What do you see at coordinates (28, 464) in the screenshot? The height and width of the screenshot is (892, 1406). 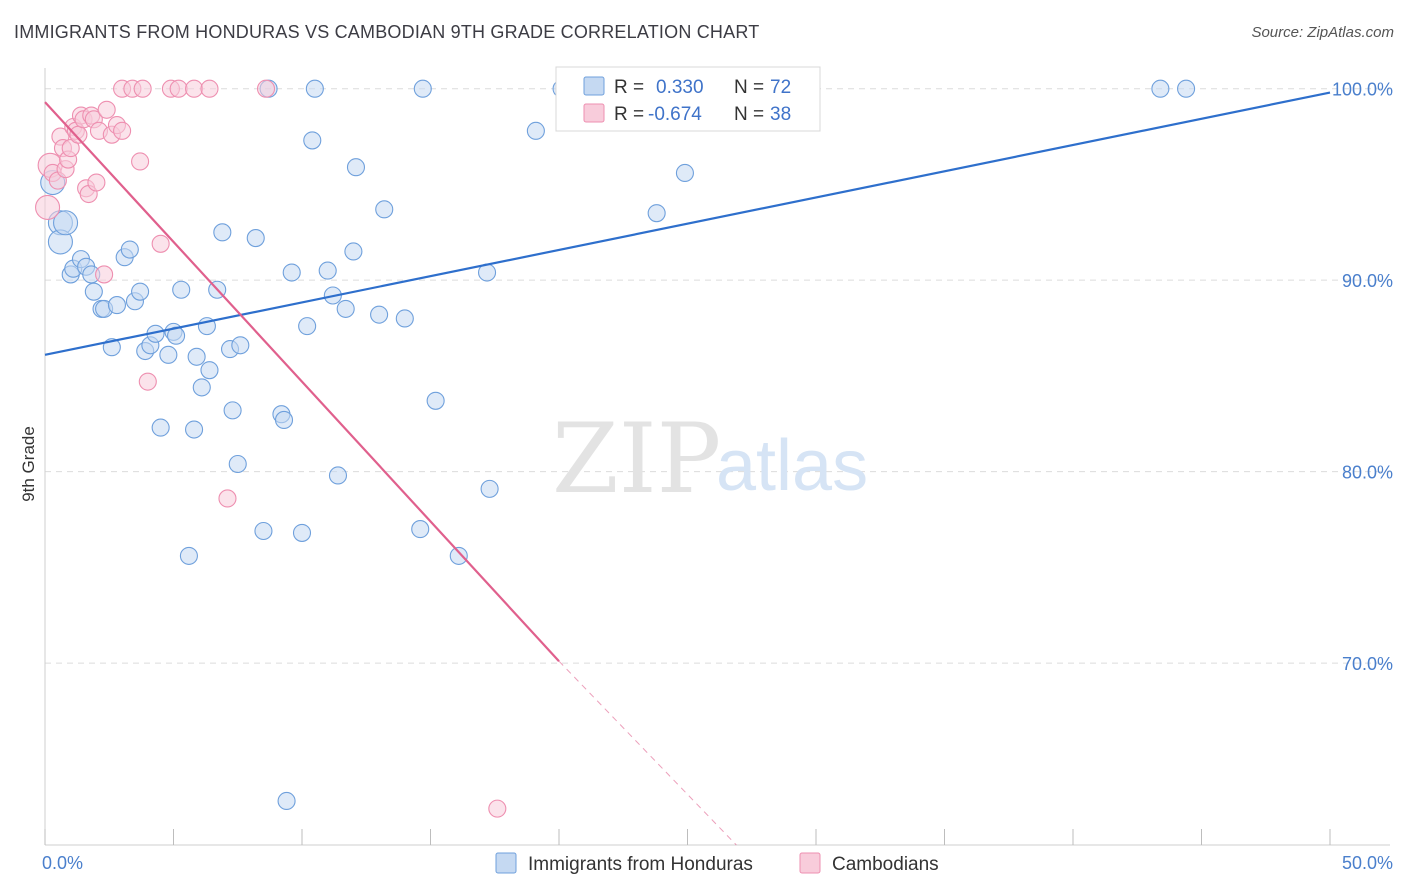 I see `y-axis-label: 9th Grade` at bounding box center [28, 464].